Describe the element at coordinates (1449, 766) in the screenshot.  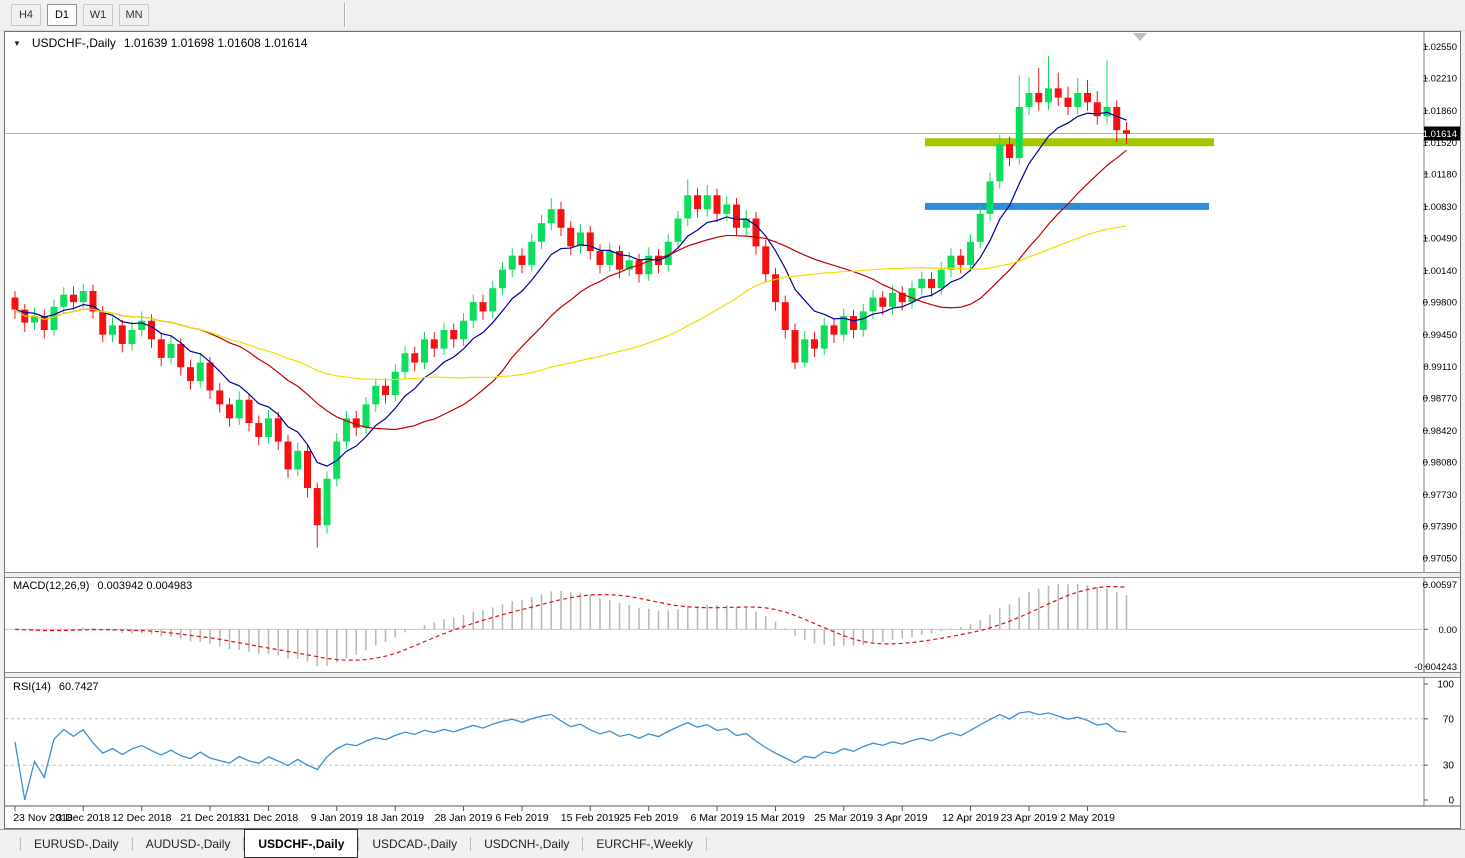
I see `rsi-axis-label: 30` at that location.